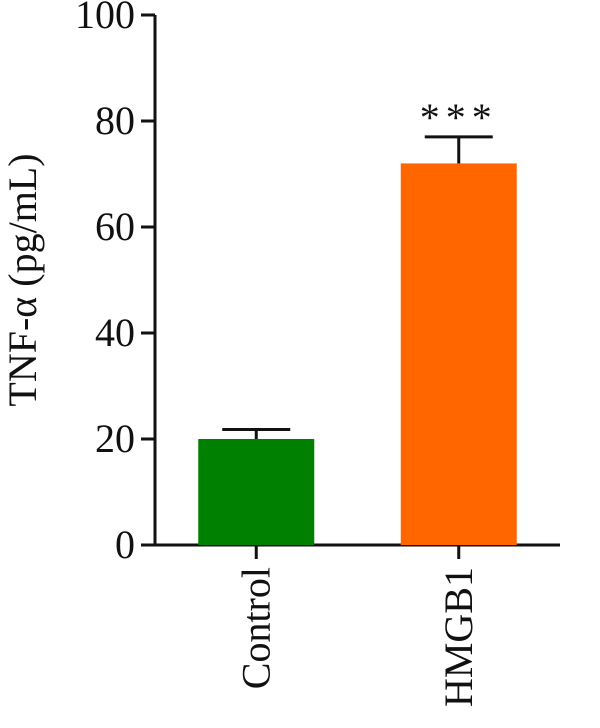 The width and height of the screenshot is (600, 728). Describe the element at coordinates (458, 354) in the screenshot. I see `bar-hmgb1` at that location.